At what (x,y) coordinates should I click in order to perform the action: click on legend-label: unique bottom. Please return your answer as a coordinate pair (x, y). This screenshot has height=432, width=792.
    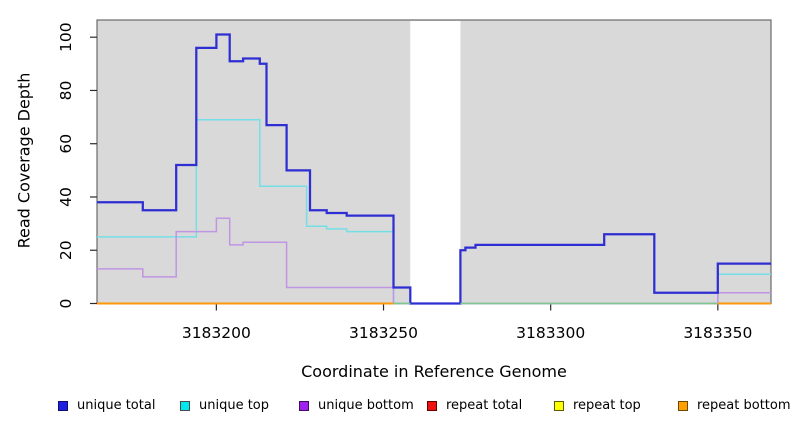
    Looking at the image, I should click on (366, 405).